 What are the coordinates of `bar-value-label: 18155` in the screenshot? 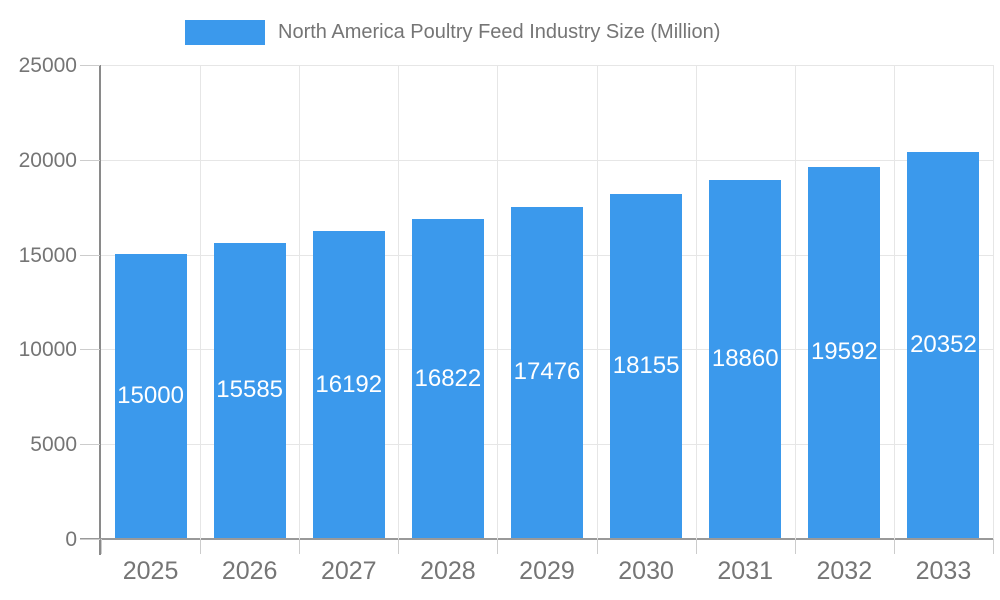 It's located at (646, 365).